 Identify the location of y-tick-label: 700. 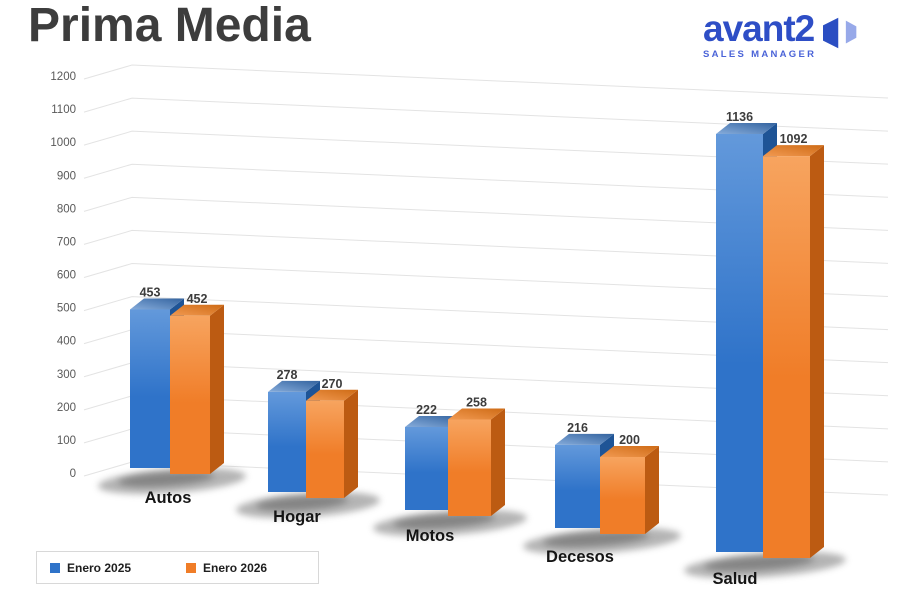
(66, 242).